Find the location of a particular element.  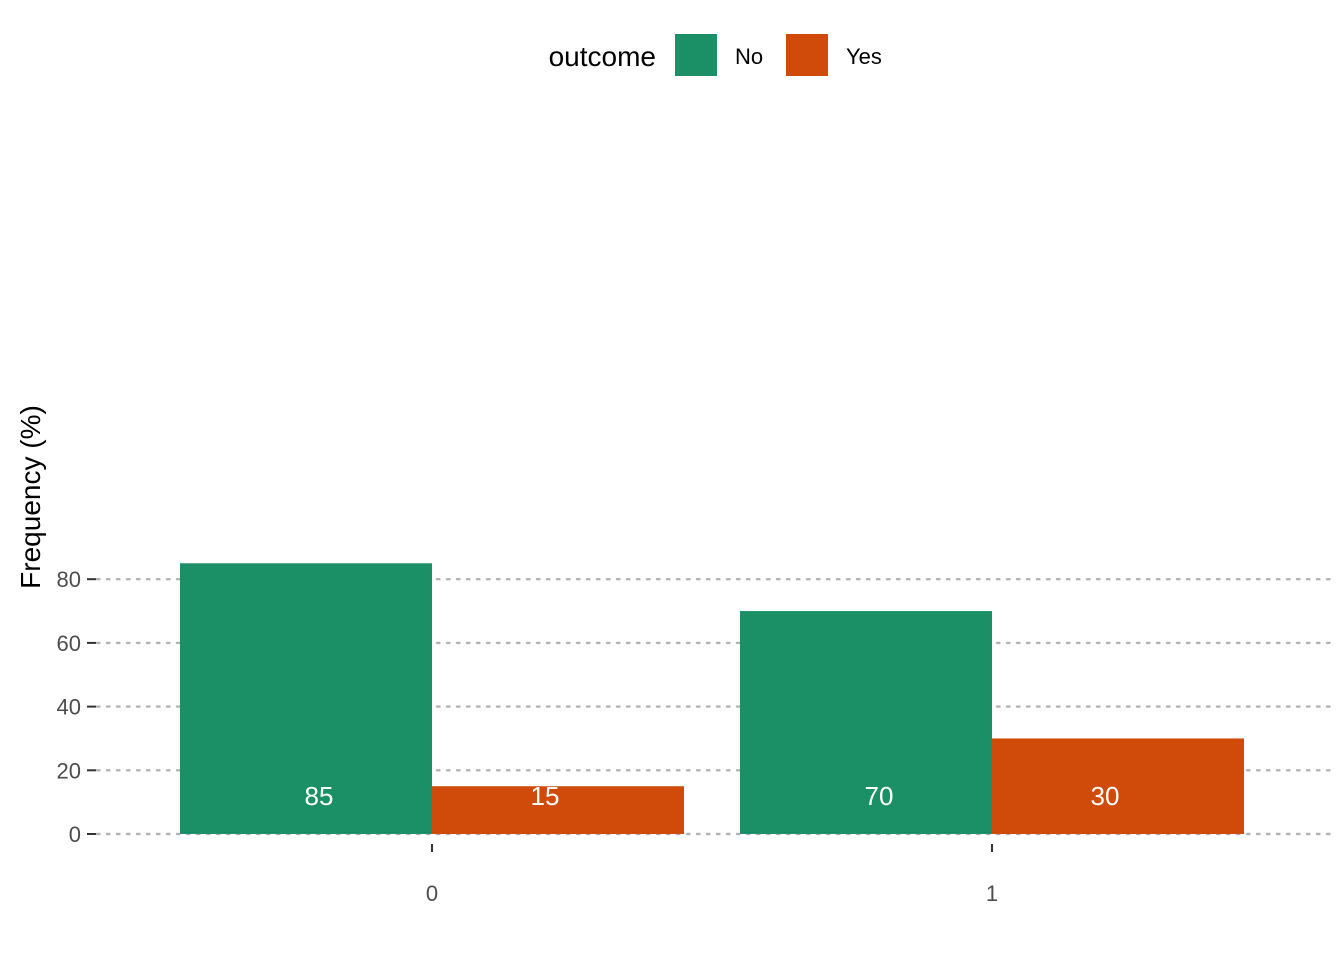

bar-value-label: 30 is located at coordinates (1105, 796).